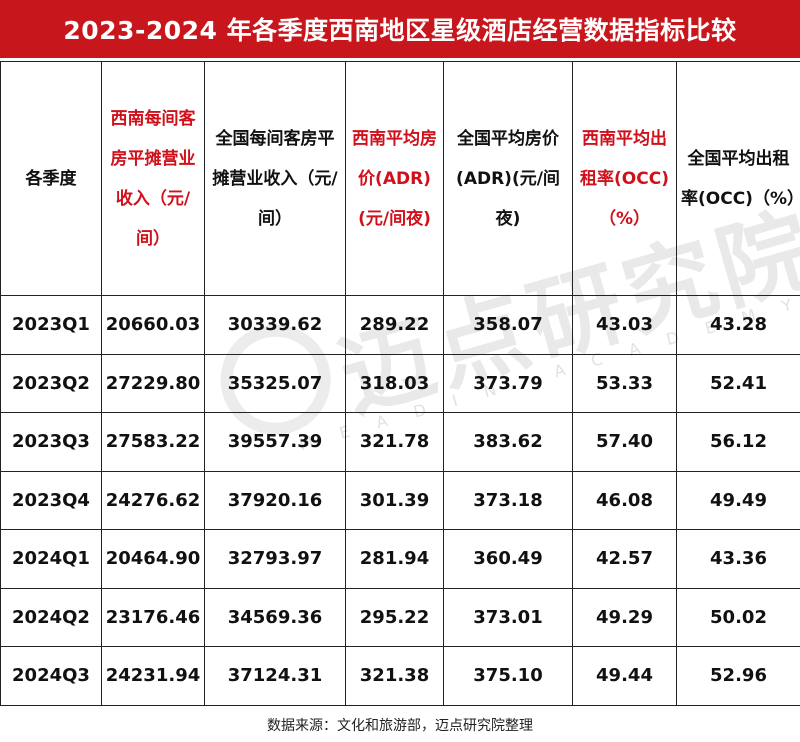 This screenshot has height=742, width=800. I want to click on header-national-adr: 全国平均房价(ADR)(元/间夜), so click(508, 178).